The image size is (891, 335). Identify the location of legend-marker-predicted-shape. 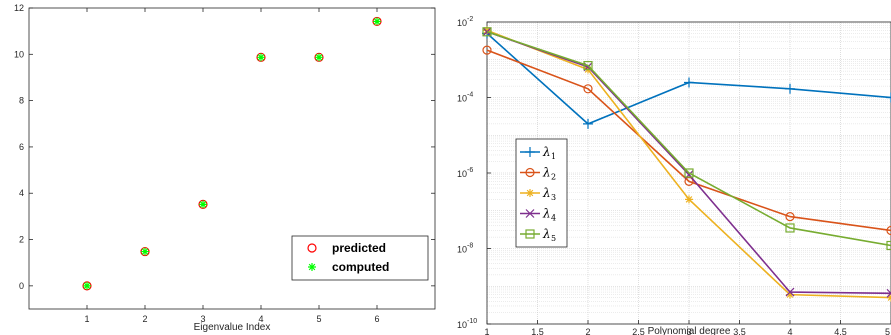
(312, 248).